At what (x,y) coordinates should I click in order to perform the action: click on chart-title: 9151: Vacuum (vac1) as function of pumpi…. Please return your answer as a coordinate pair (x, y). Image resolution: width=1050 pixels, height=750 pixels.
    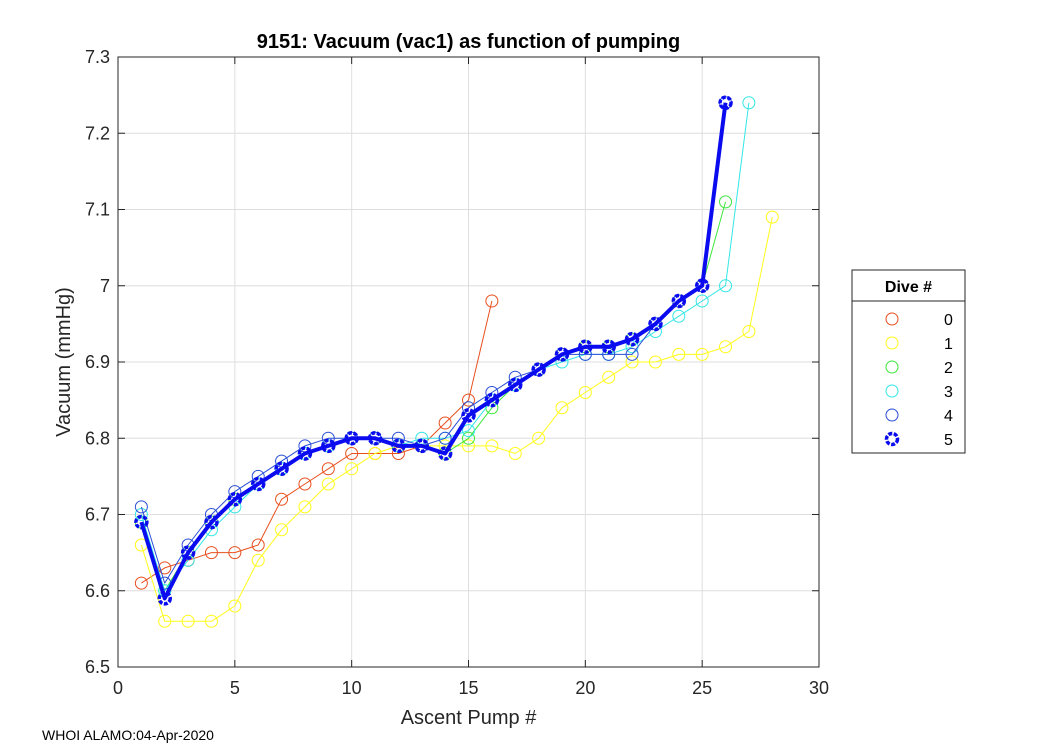
    Looking at the image, I should click on (468, 42).